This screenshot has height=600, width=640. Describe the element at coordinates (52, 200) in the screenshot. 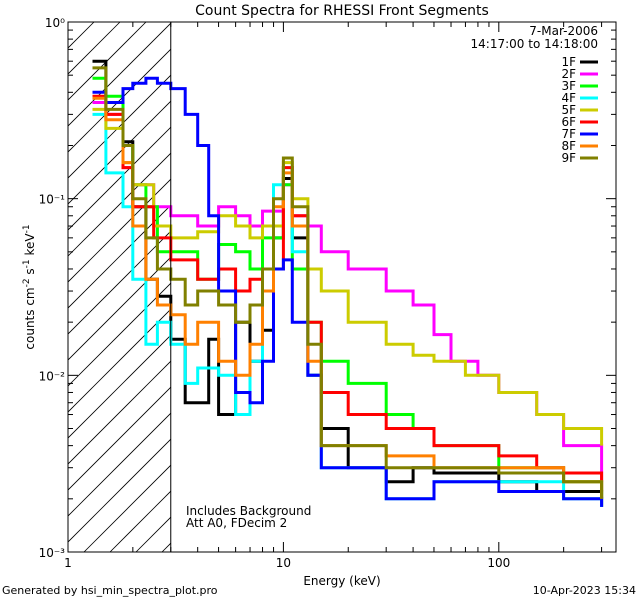

I see `y-tick-label: 10⁻¹` at that location.